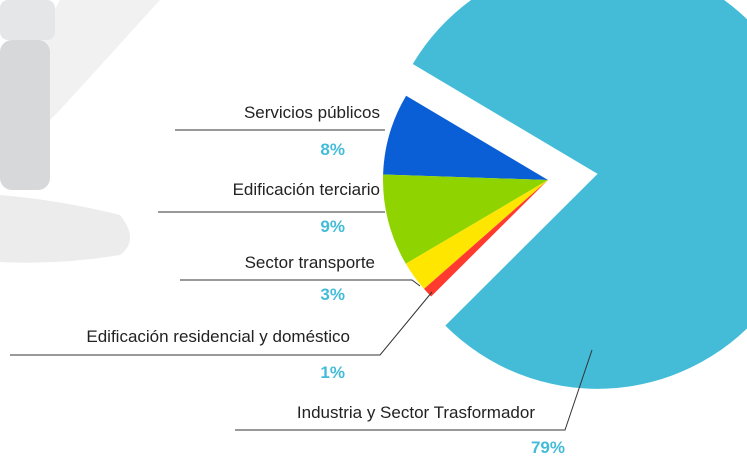 This screenshot has width=747, height=463. Describe the element at coordinates (218, 336) in the screenshot. I see `category-label: Edificación residencial y doméstico` at that location.